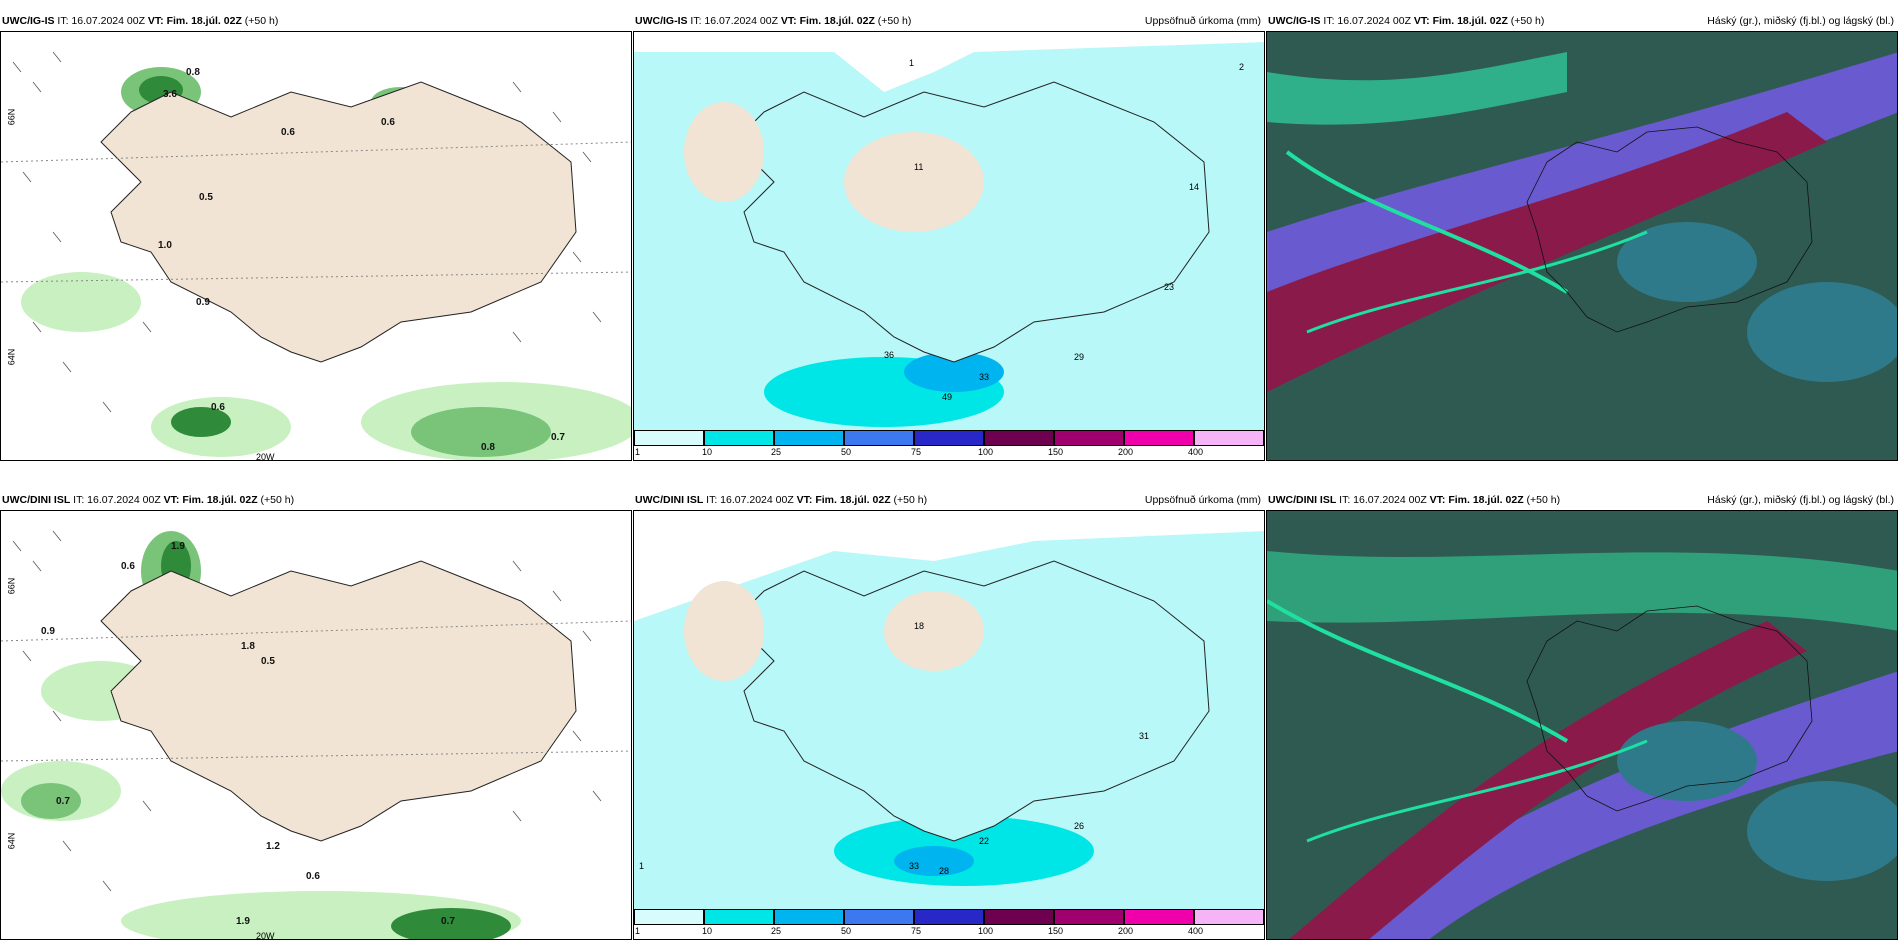  What do you see at coordinates (1144, 736) in the screenshot?
I see `precip-value: 31` at bounding box center [1144, 736].